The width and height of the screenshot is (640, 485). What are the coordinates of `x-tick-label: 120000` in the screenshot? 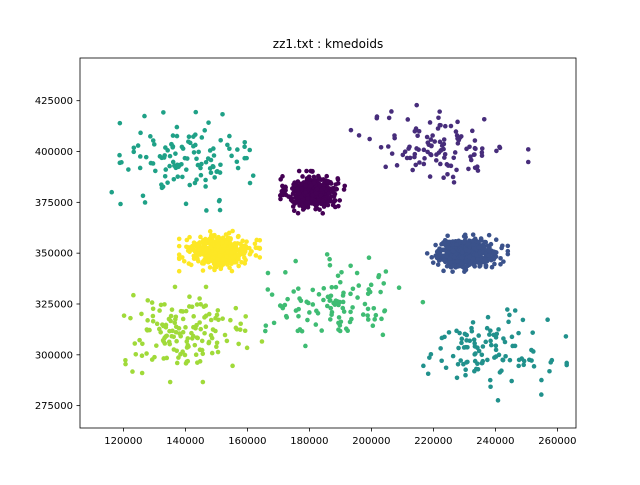 It's located at (123, 441).